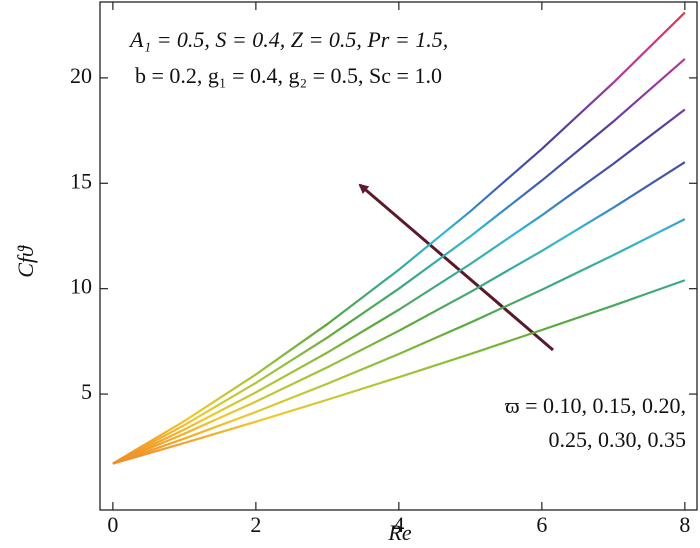  I want to click on y-tick-label: 15, so click(81, 180).